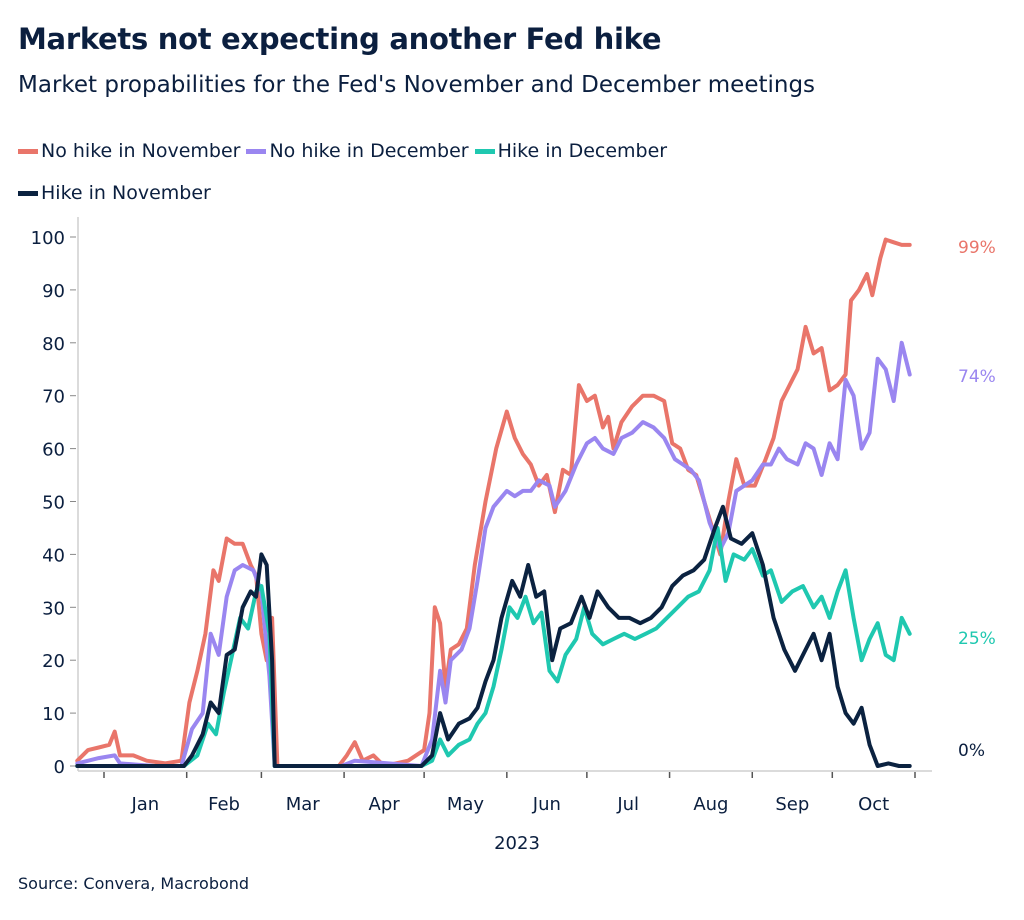 Image resolution: width=1024 pixels, height=920 pixels. Describe the element at coordinates (369, 151) in the screenshot. I see `legend-label: No hike in December` at that location.